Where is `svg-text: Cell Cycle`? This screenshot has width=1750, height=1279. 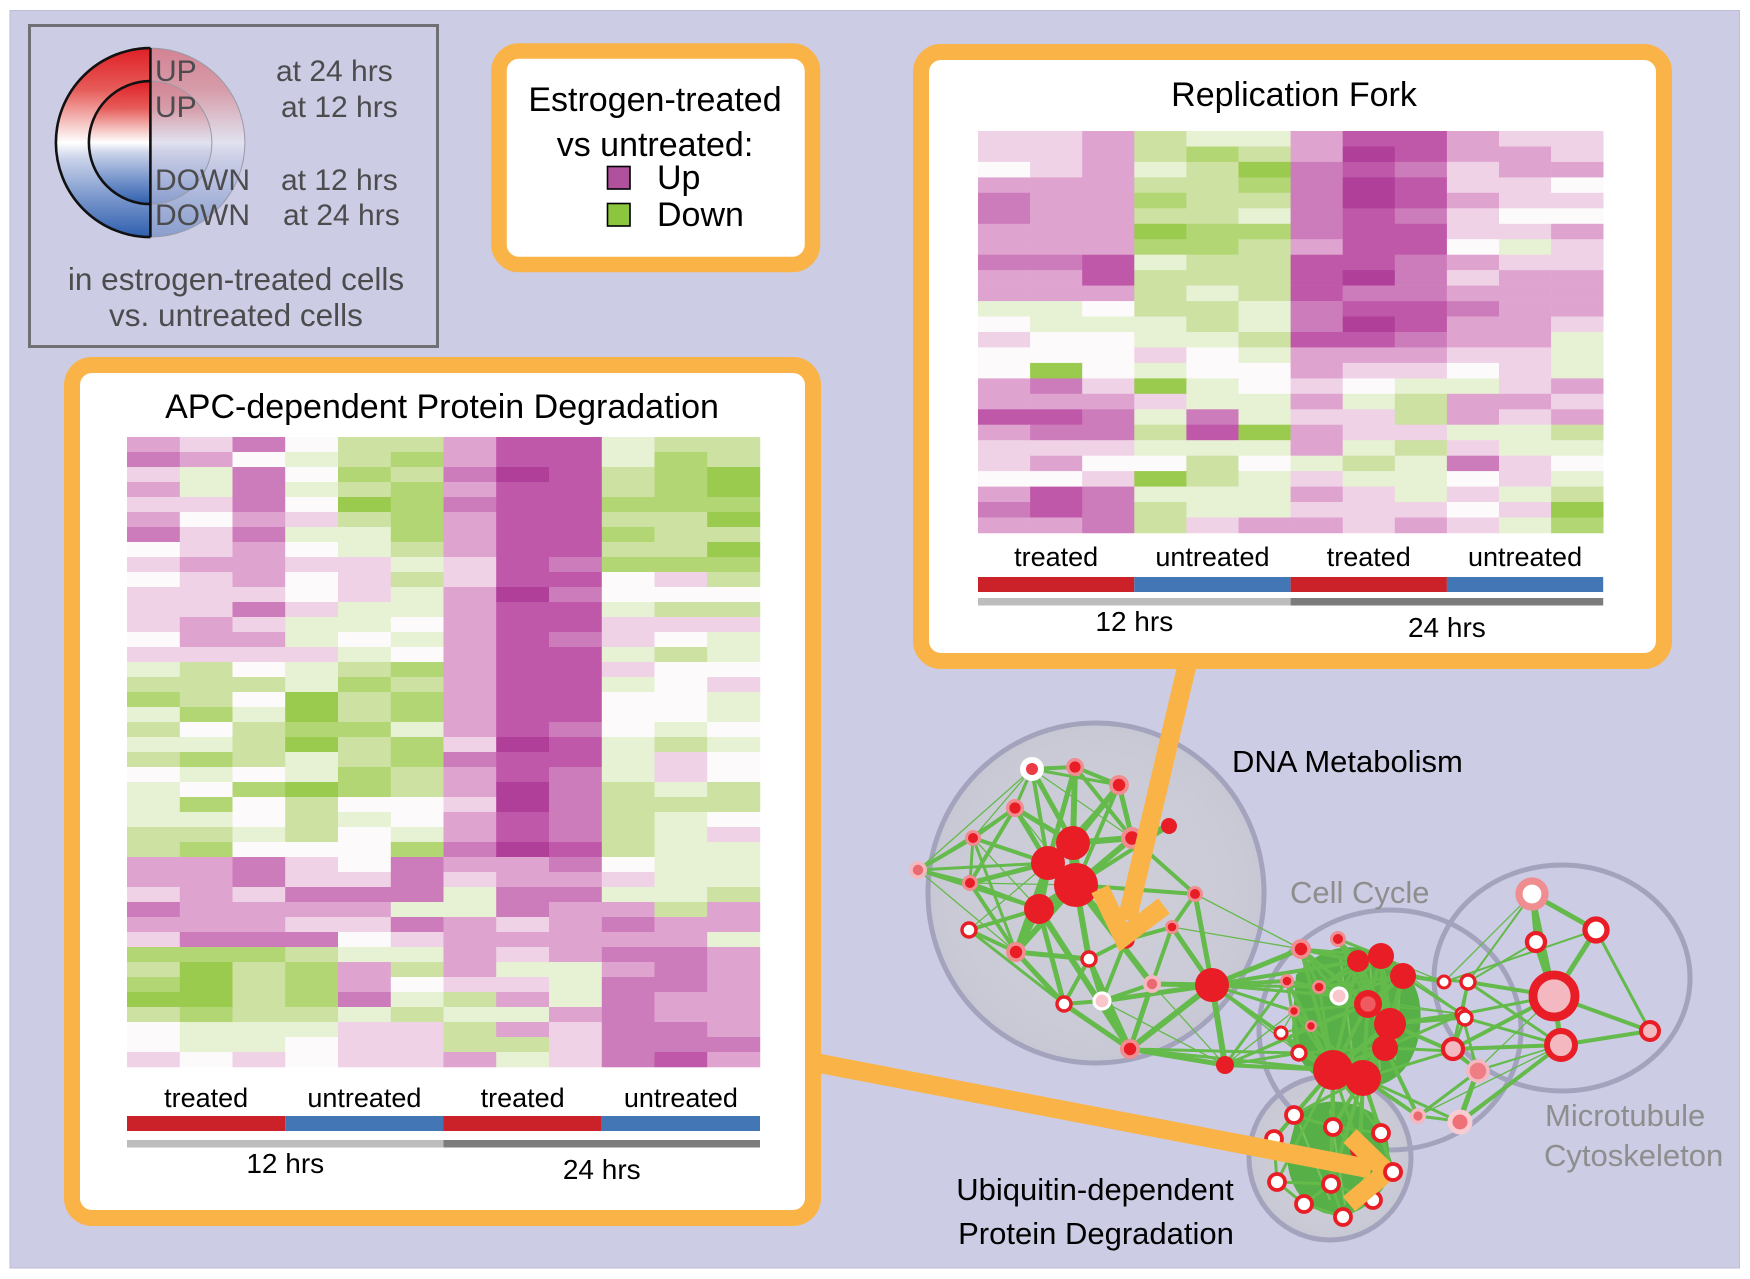 svg-text: Cell Cycle is located at coordinates (1360, 892).